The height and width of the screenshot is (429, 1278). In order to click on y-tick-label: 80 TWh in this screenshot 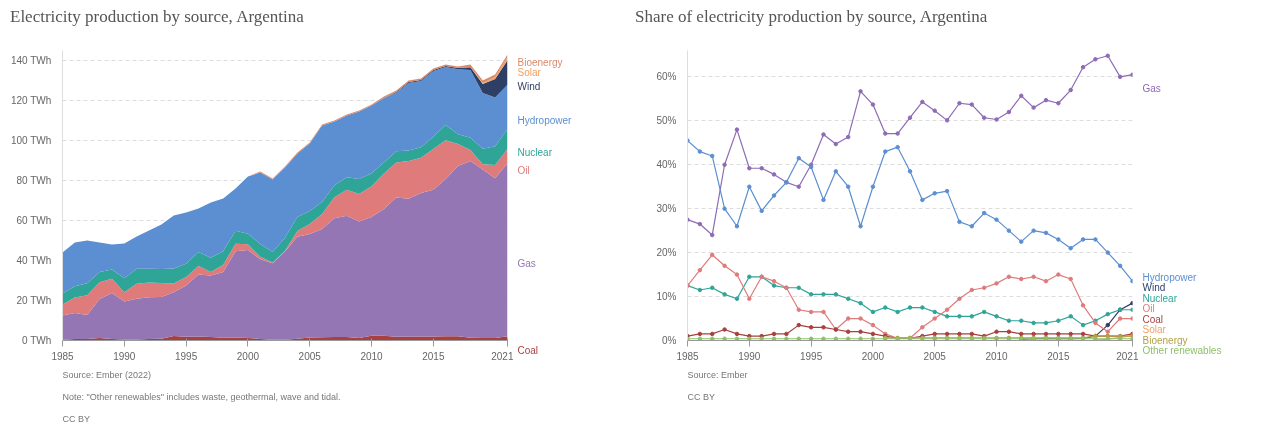, I will do `click(34, 181)`.